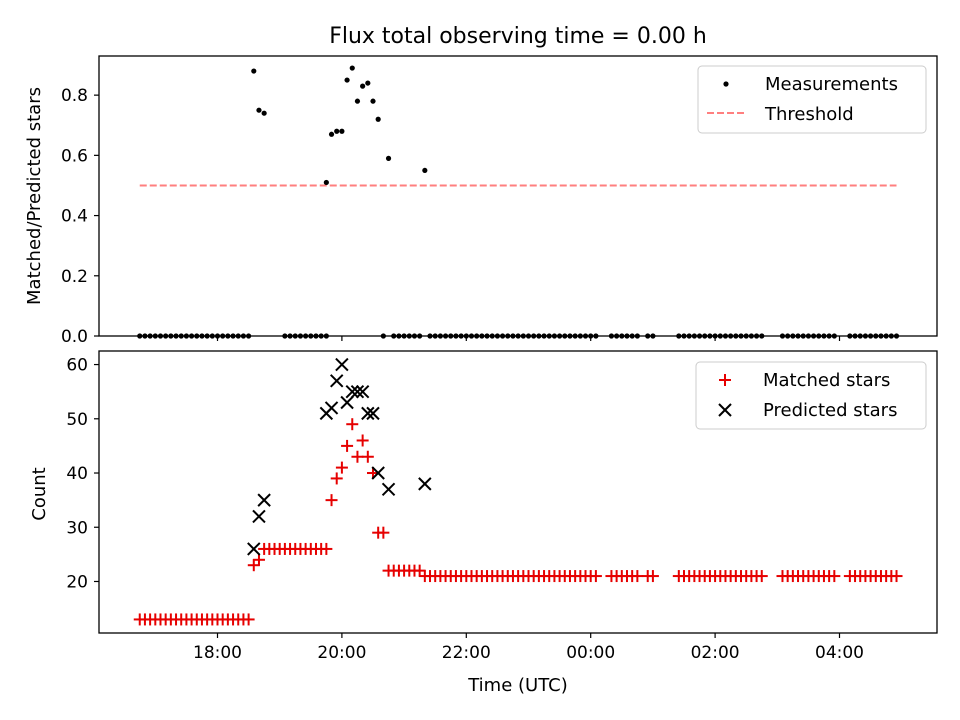 The height and width of the screenshot is (720, 960). What do you see at coordinates (830, 410) in the screenshot?
I see `legend-predicted-label: Predicted stars` at bounding box center [830, 410].